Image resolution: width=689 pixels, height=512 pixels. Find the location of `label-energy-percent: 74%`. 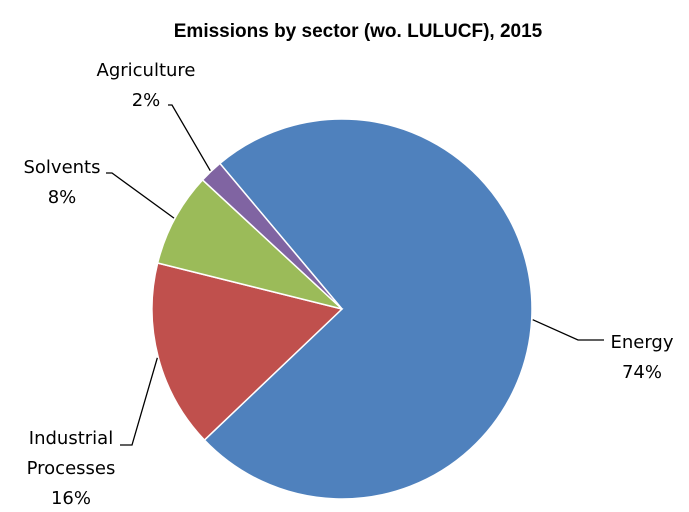

label-energy-percent: 74% is located at coordinates (642, 372).